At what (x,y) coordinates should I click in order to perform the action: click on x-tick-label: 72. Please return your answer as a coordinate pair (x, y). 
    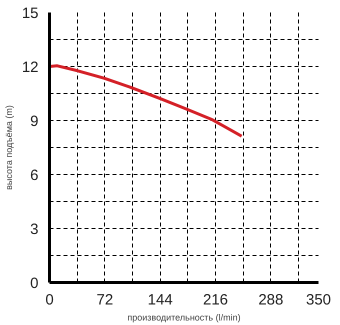
    Looking at the image, I should click on (105, 300).